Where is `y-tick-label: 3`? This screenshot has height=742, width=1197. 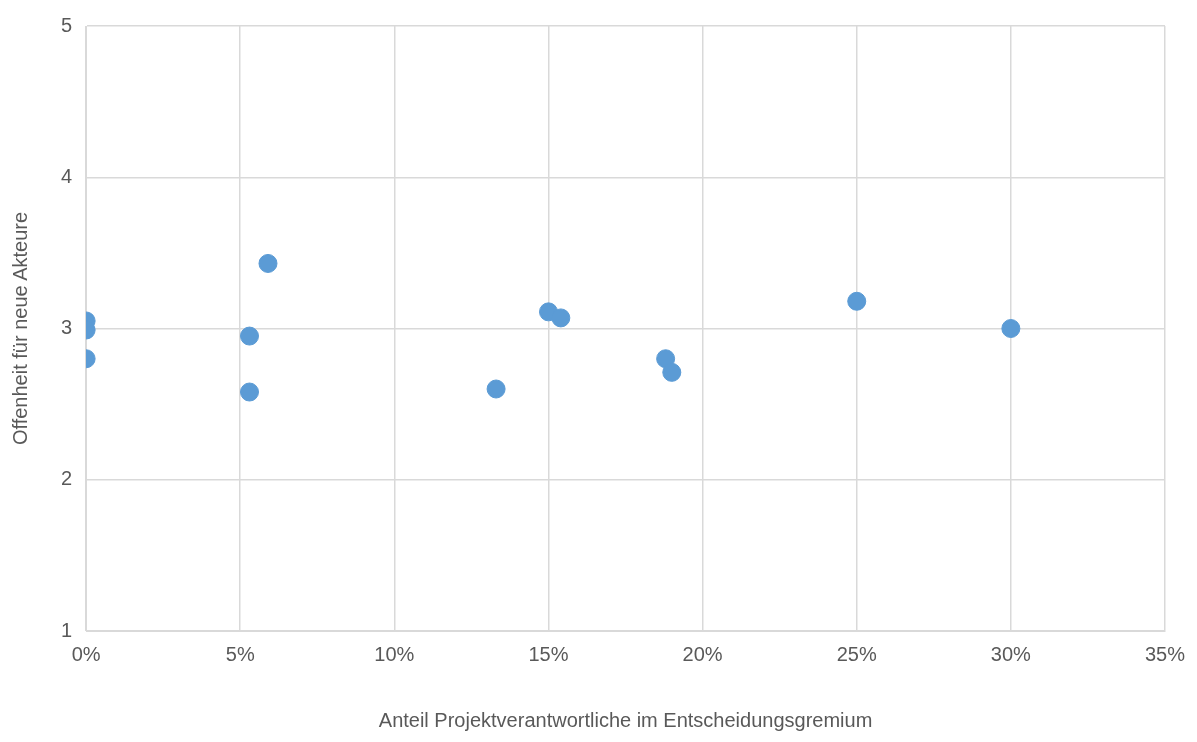 y-tick-label: 3 is located at coordinates (67, 327).